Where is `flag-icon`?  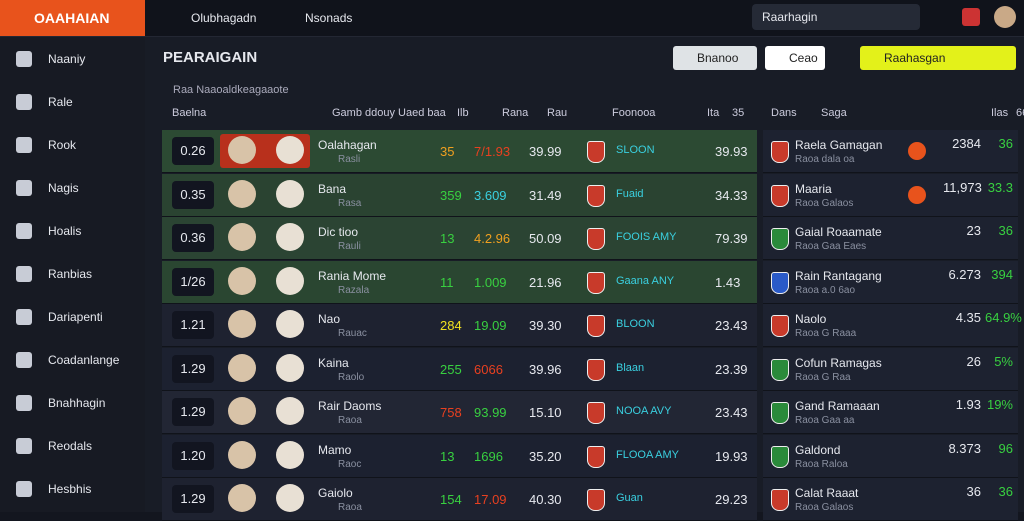 flag-icon is located at coordinates (971, 17).